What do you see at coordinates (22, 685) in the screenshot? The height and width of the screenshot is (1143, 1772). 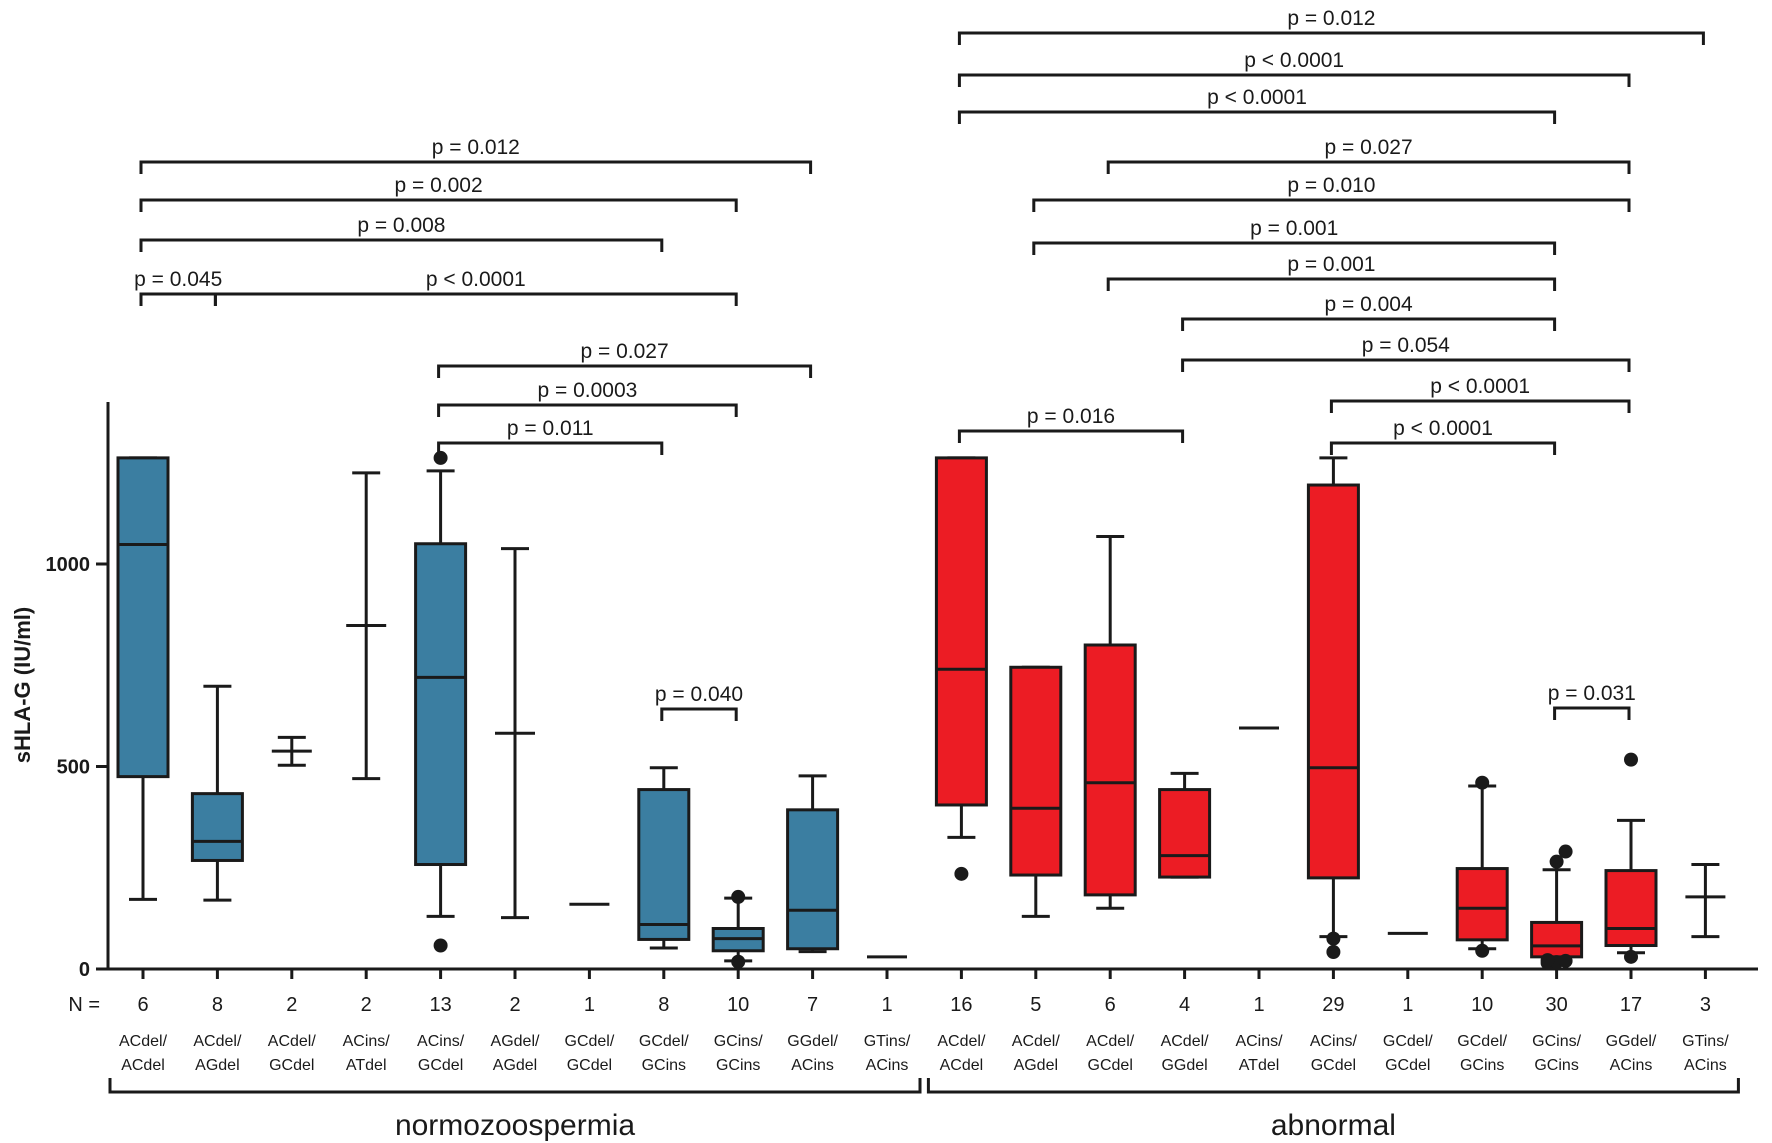 I see `y-axis-title: sHLA-G (IU/ml)` at bounding box center [22, 685].